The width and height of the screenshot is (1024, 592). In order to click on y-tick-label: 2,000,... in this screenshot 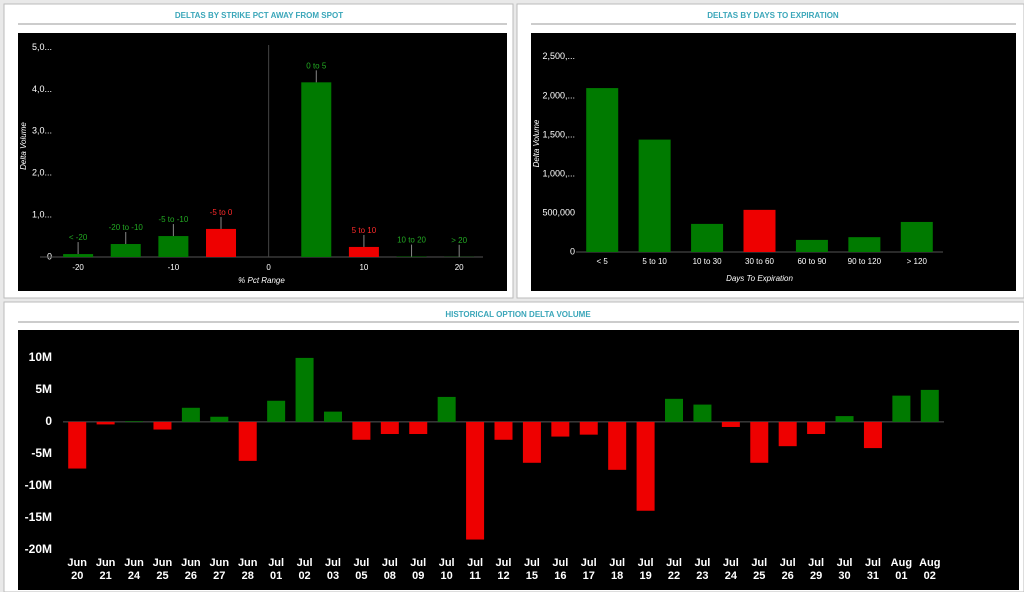, I will do `click(558, 95)`.